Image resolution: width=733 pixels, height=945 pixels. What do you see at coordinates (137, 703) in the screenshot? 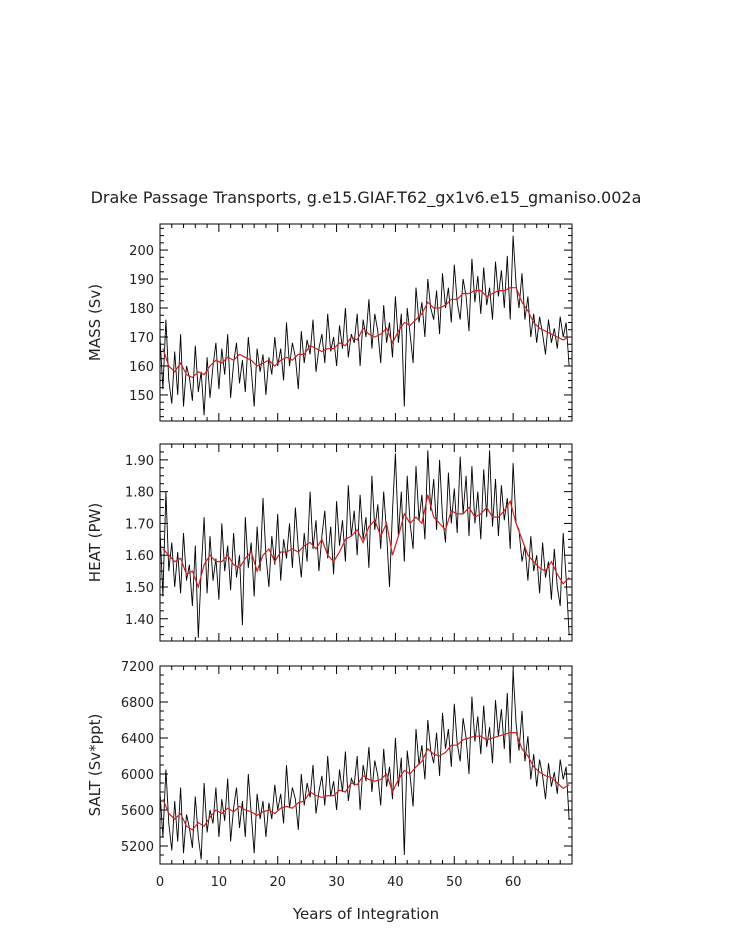
I see `salt-y-tick-label: 6800` at bounding box center [137, 703].